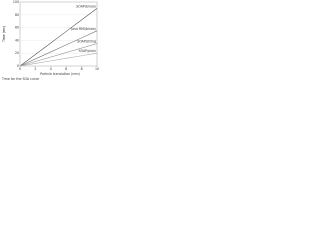  What do you see at coordinates (87, 51) in the screenshot?
I see `series-label: SOAP/plain` at bounding box center [87, 51].